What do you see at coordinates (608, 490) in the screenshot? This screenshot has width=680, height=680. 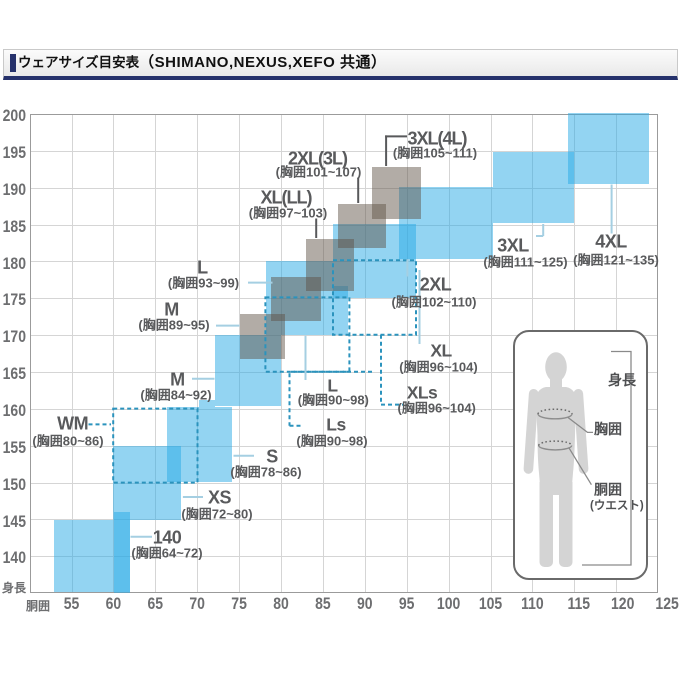 I see `svg-text: 胴囲` at bounding box center [608, 490].